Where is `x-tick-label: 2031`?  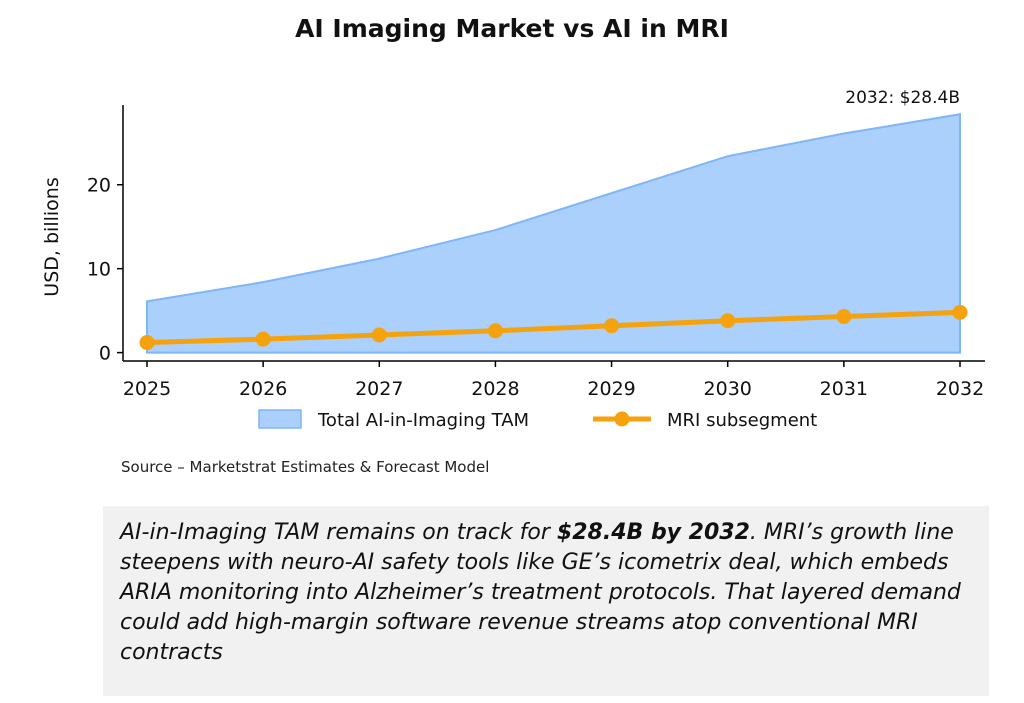
x-tick-label: 2031 is located at coordinates (844, 389).